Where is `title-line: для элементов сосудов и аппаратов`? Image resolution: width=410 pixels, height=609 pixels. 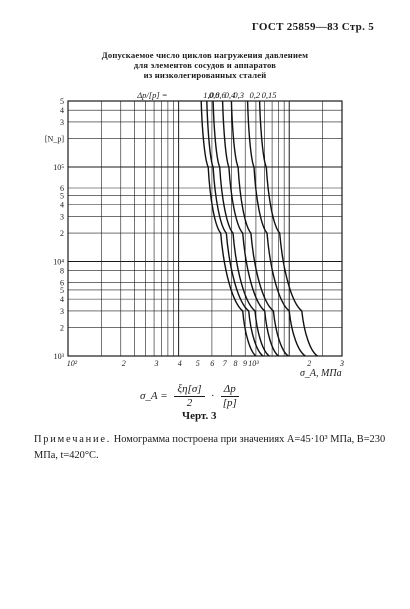
title-line: для элементов сосудов и аппаратов is located at coordinates (205, 65).